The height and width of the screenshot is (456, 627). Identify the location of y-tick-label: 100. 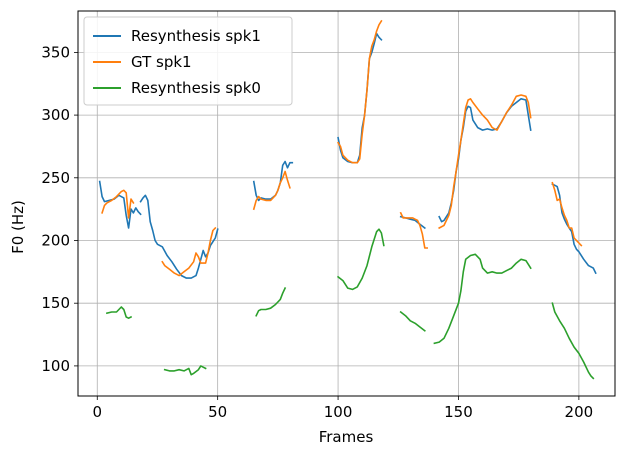
(55, 366).